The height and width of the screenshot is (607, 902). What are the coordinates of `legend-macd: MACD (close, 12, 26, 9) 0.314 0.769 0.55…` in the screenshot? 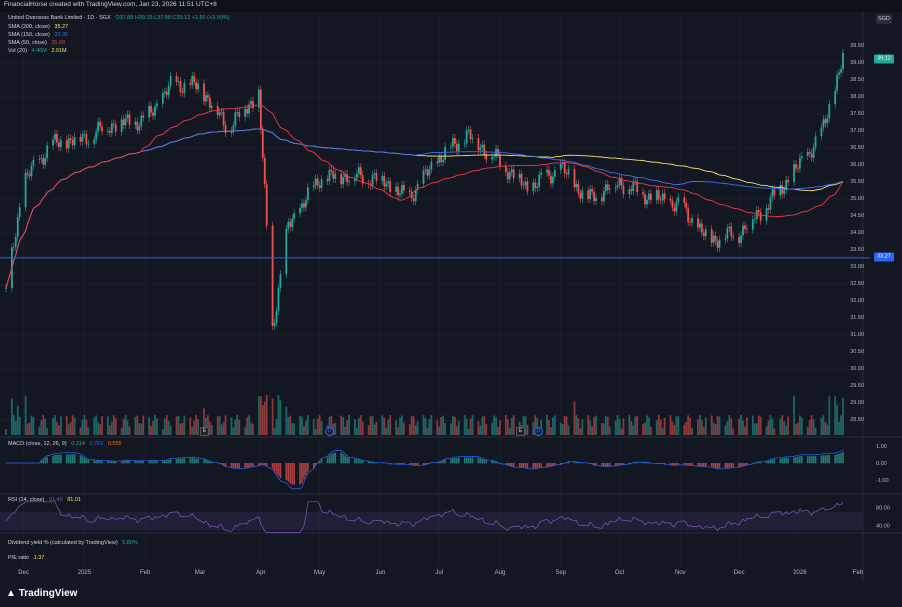 It's located at (65, 444).